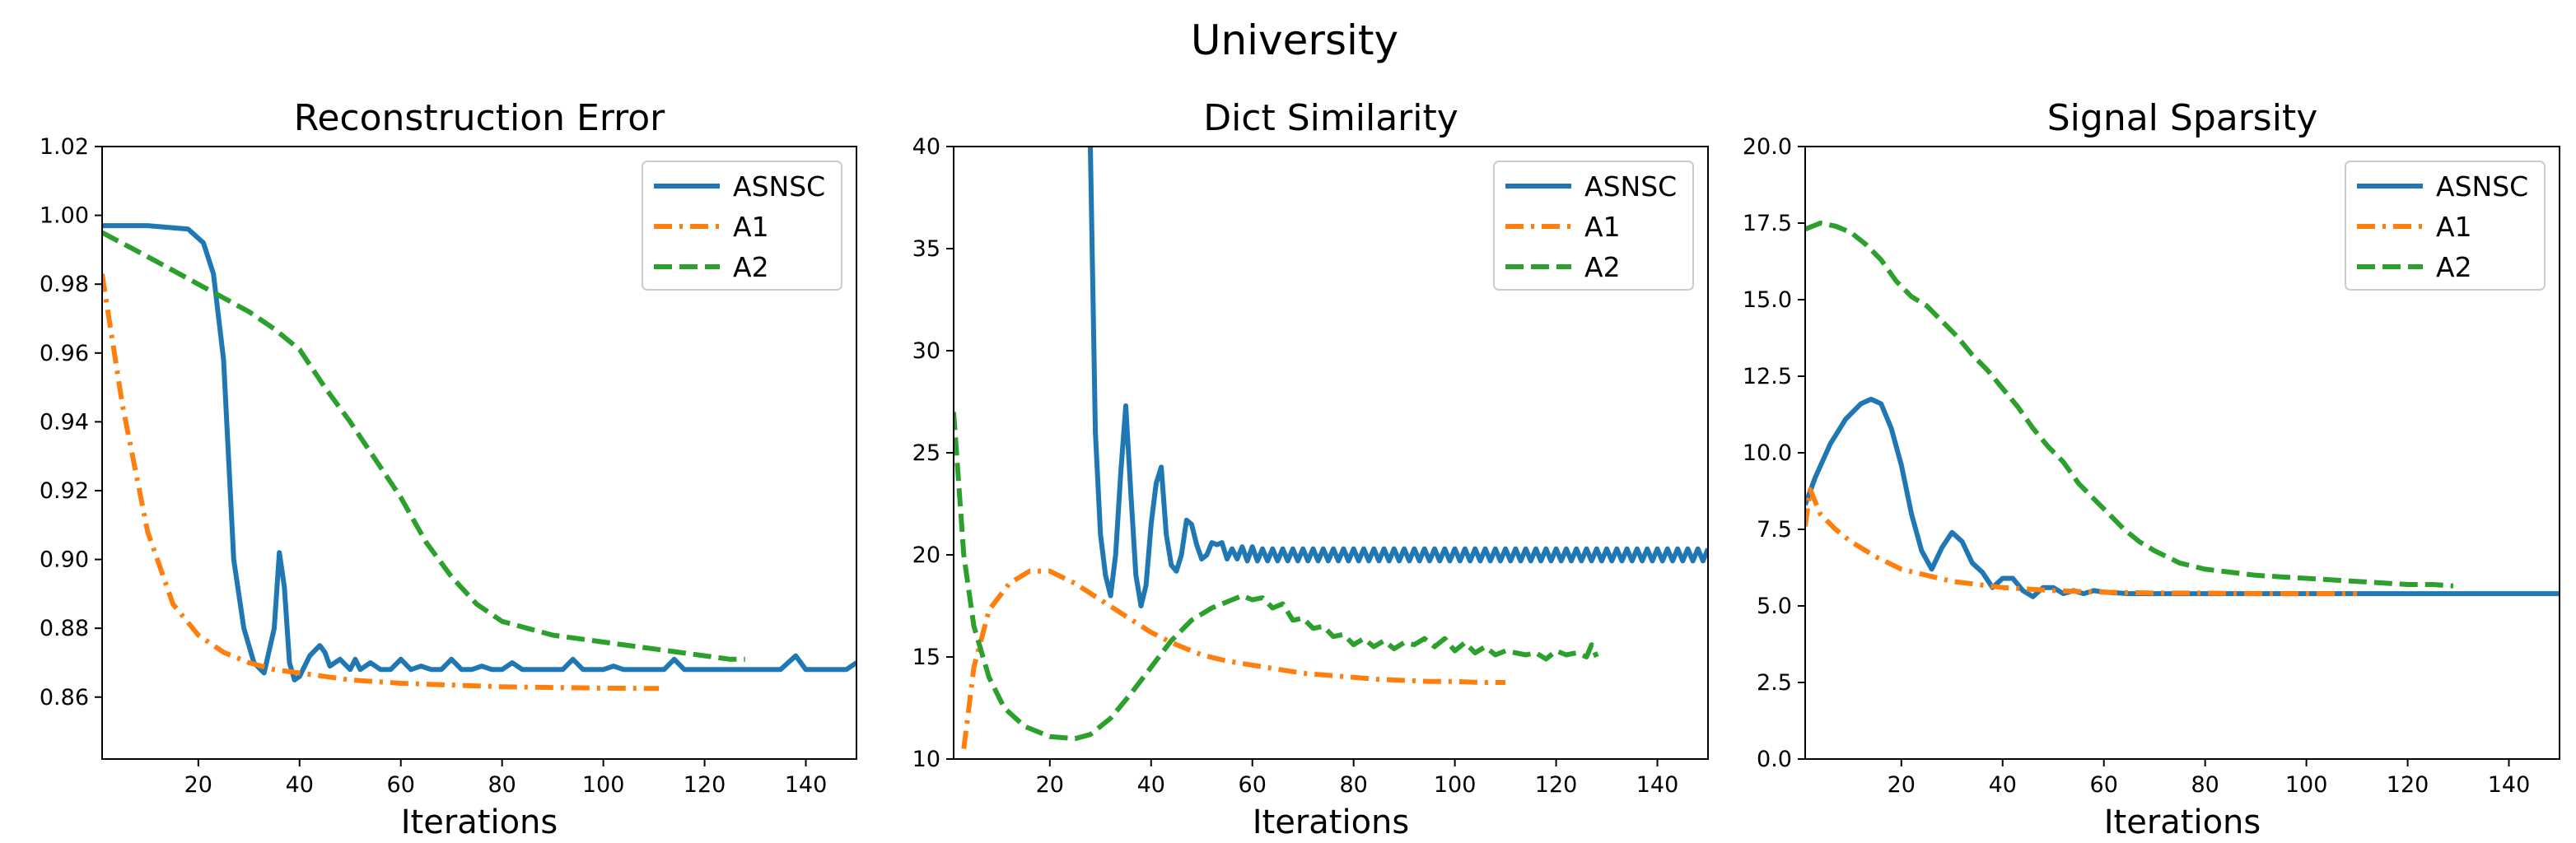  Describe the element at coordinates (64, 284) in the screenshot. I see `y-tick-label: 0.98` at that location.